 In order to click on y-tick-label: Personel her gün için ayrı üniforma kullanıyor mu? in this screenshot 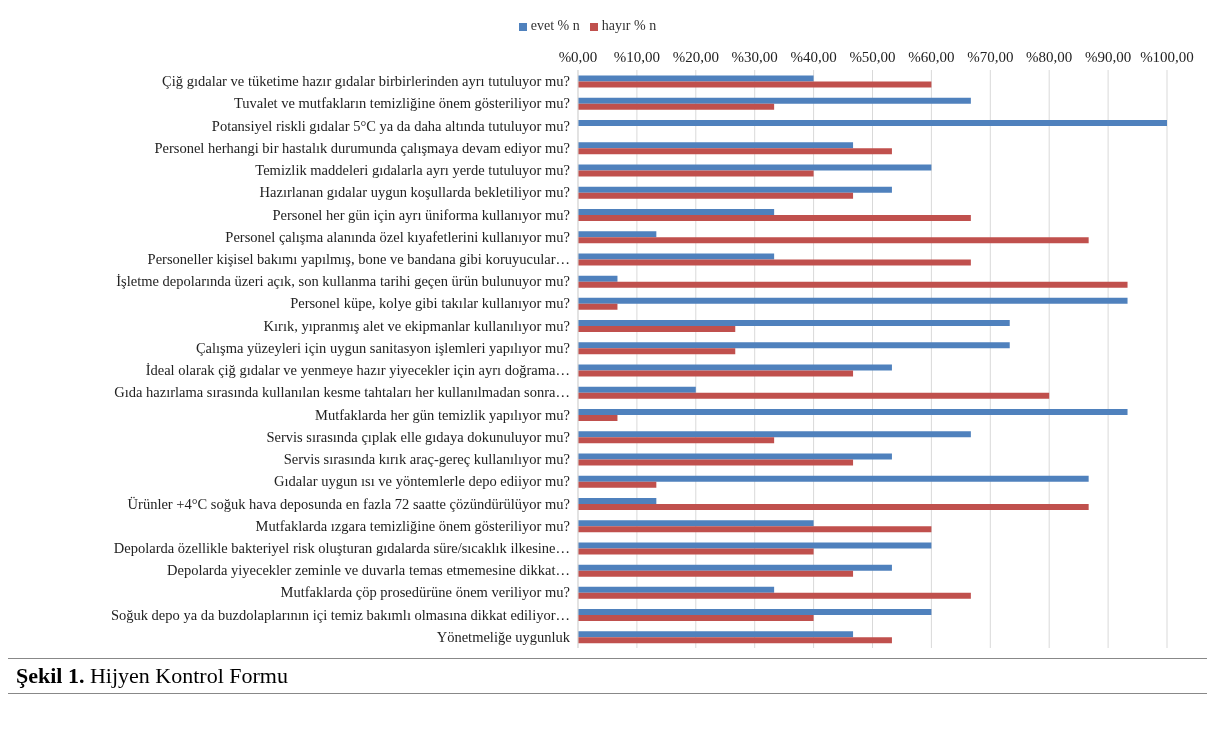, I will do `click(421, 214)`.